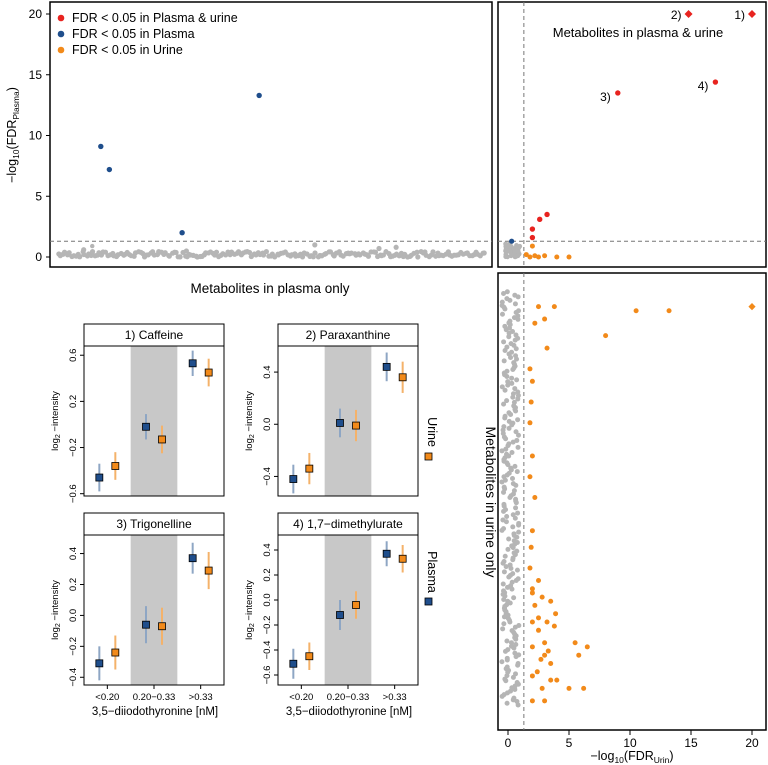  Describe the element at coordinates (432, 432) in the screenshot. I see `small-legend-urine-label: Urine` at that location.